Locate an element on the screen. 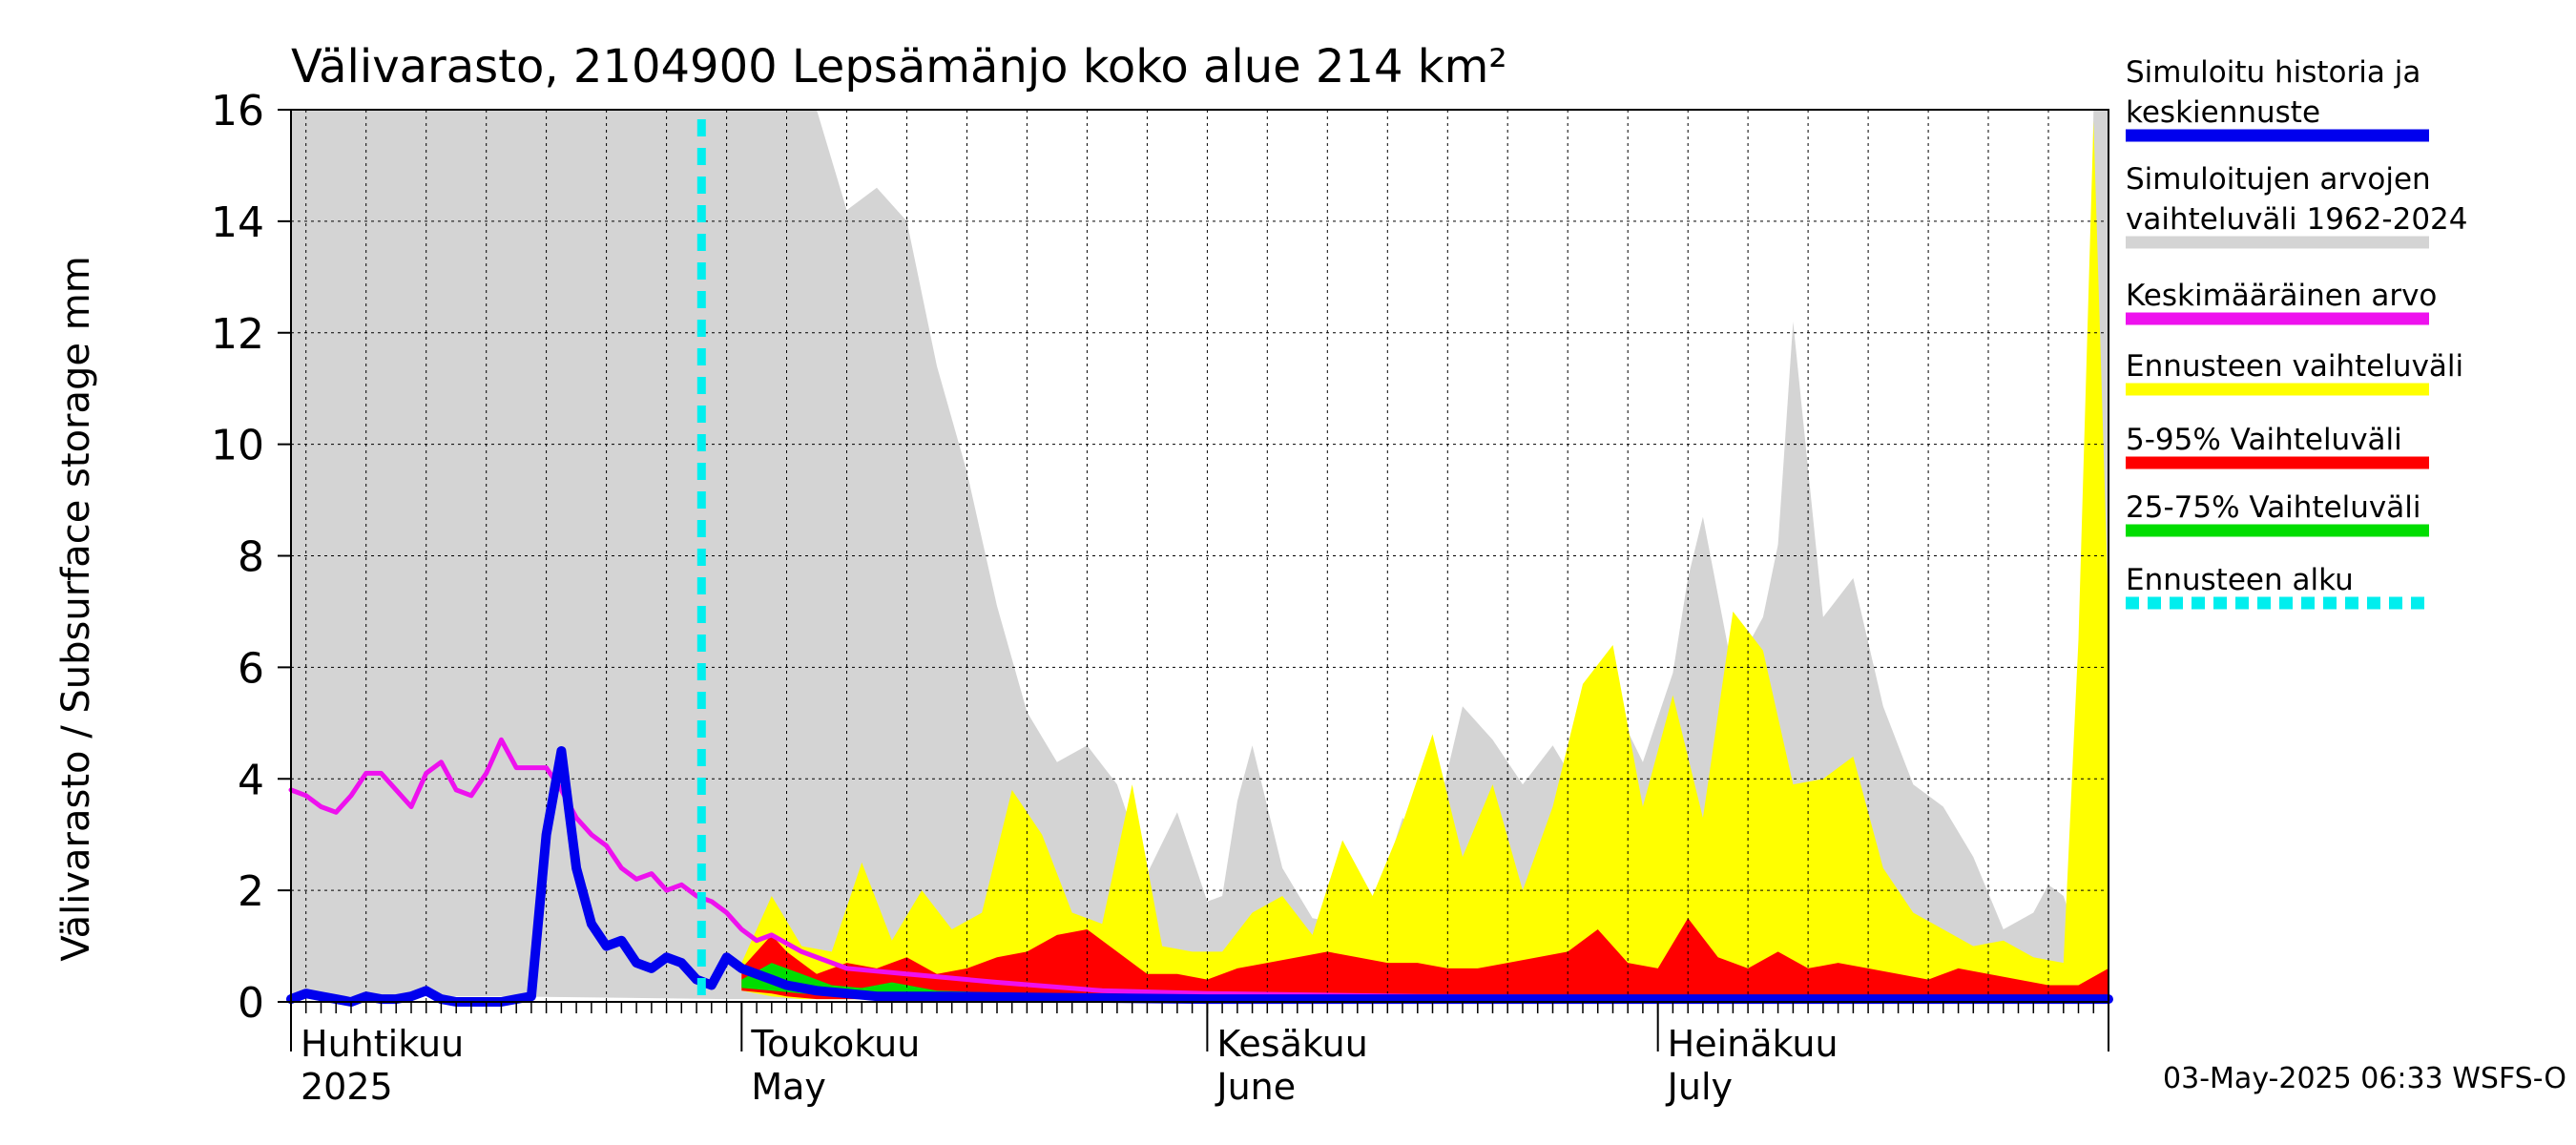 The width and height of the screenshot is (2576, 1145). legend-entry: 5-95% Vaihteluväli is located at coordinates (2277, 446).